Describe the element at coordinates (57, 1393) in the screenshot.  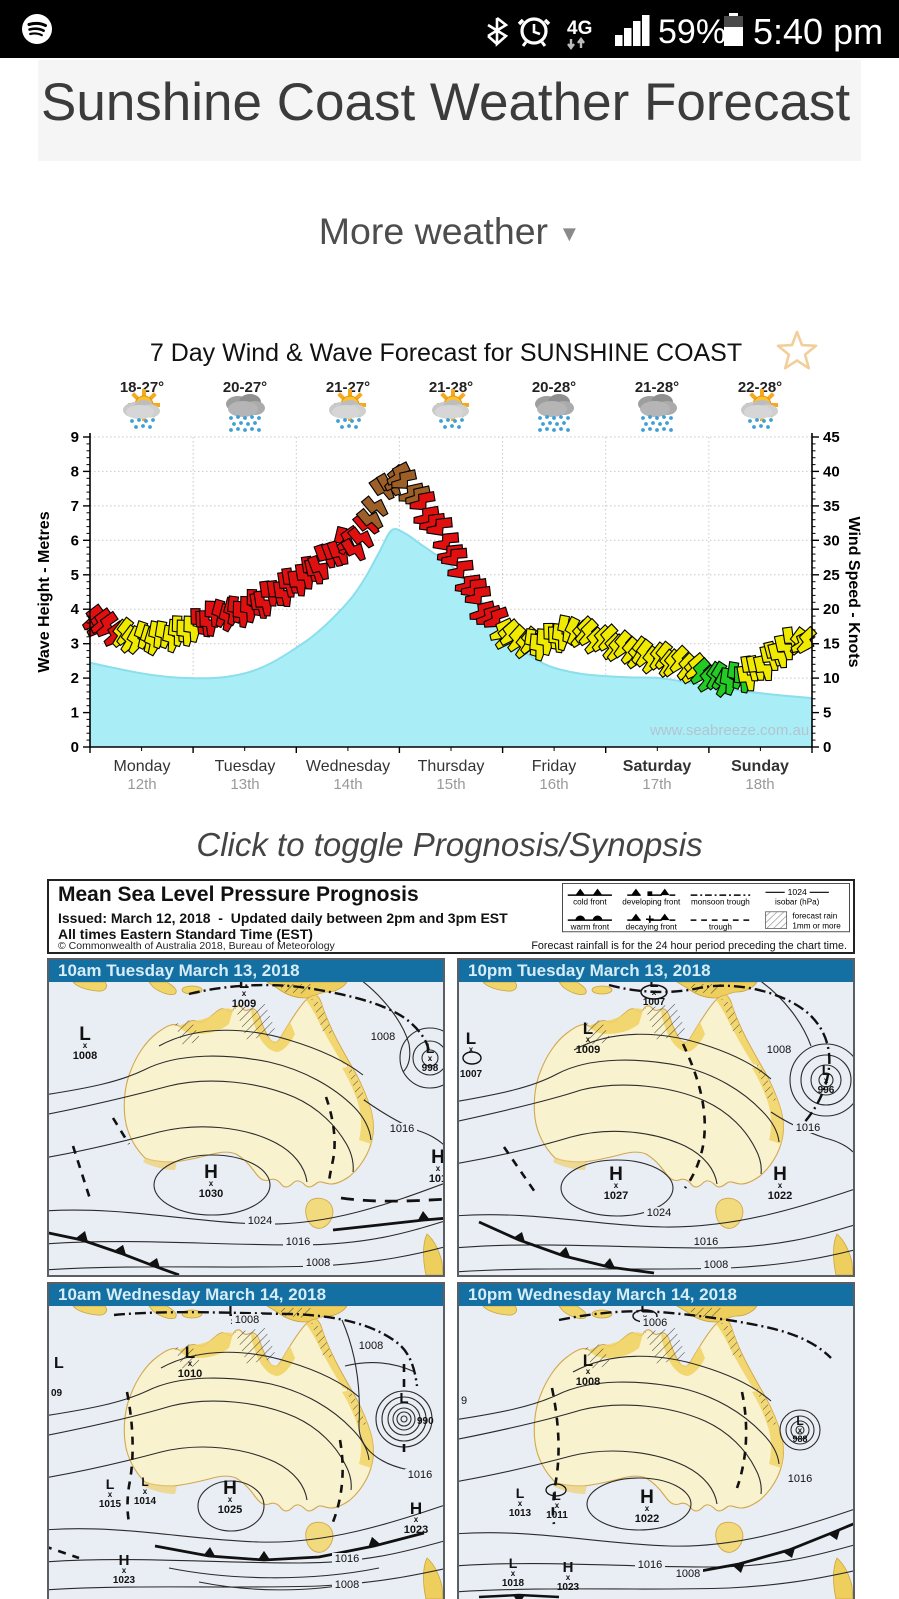
I see `svg-text: 09` at that location.